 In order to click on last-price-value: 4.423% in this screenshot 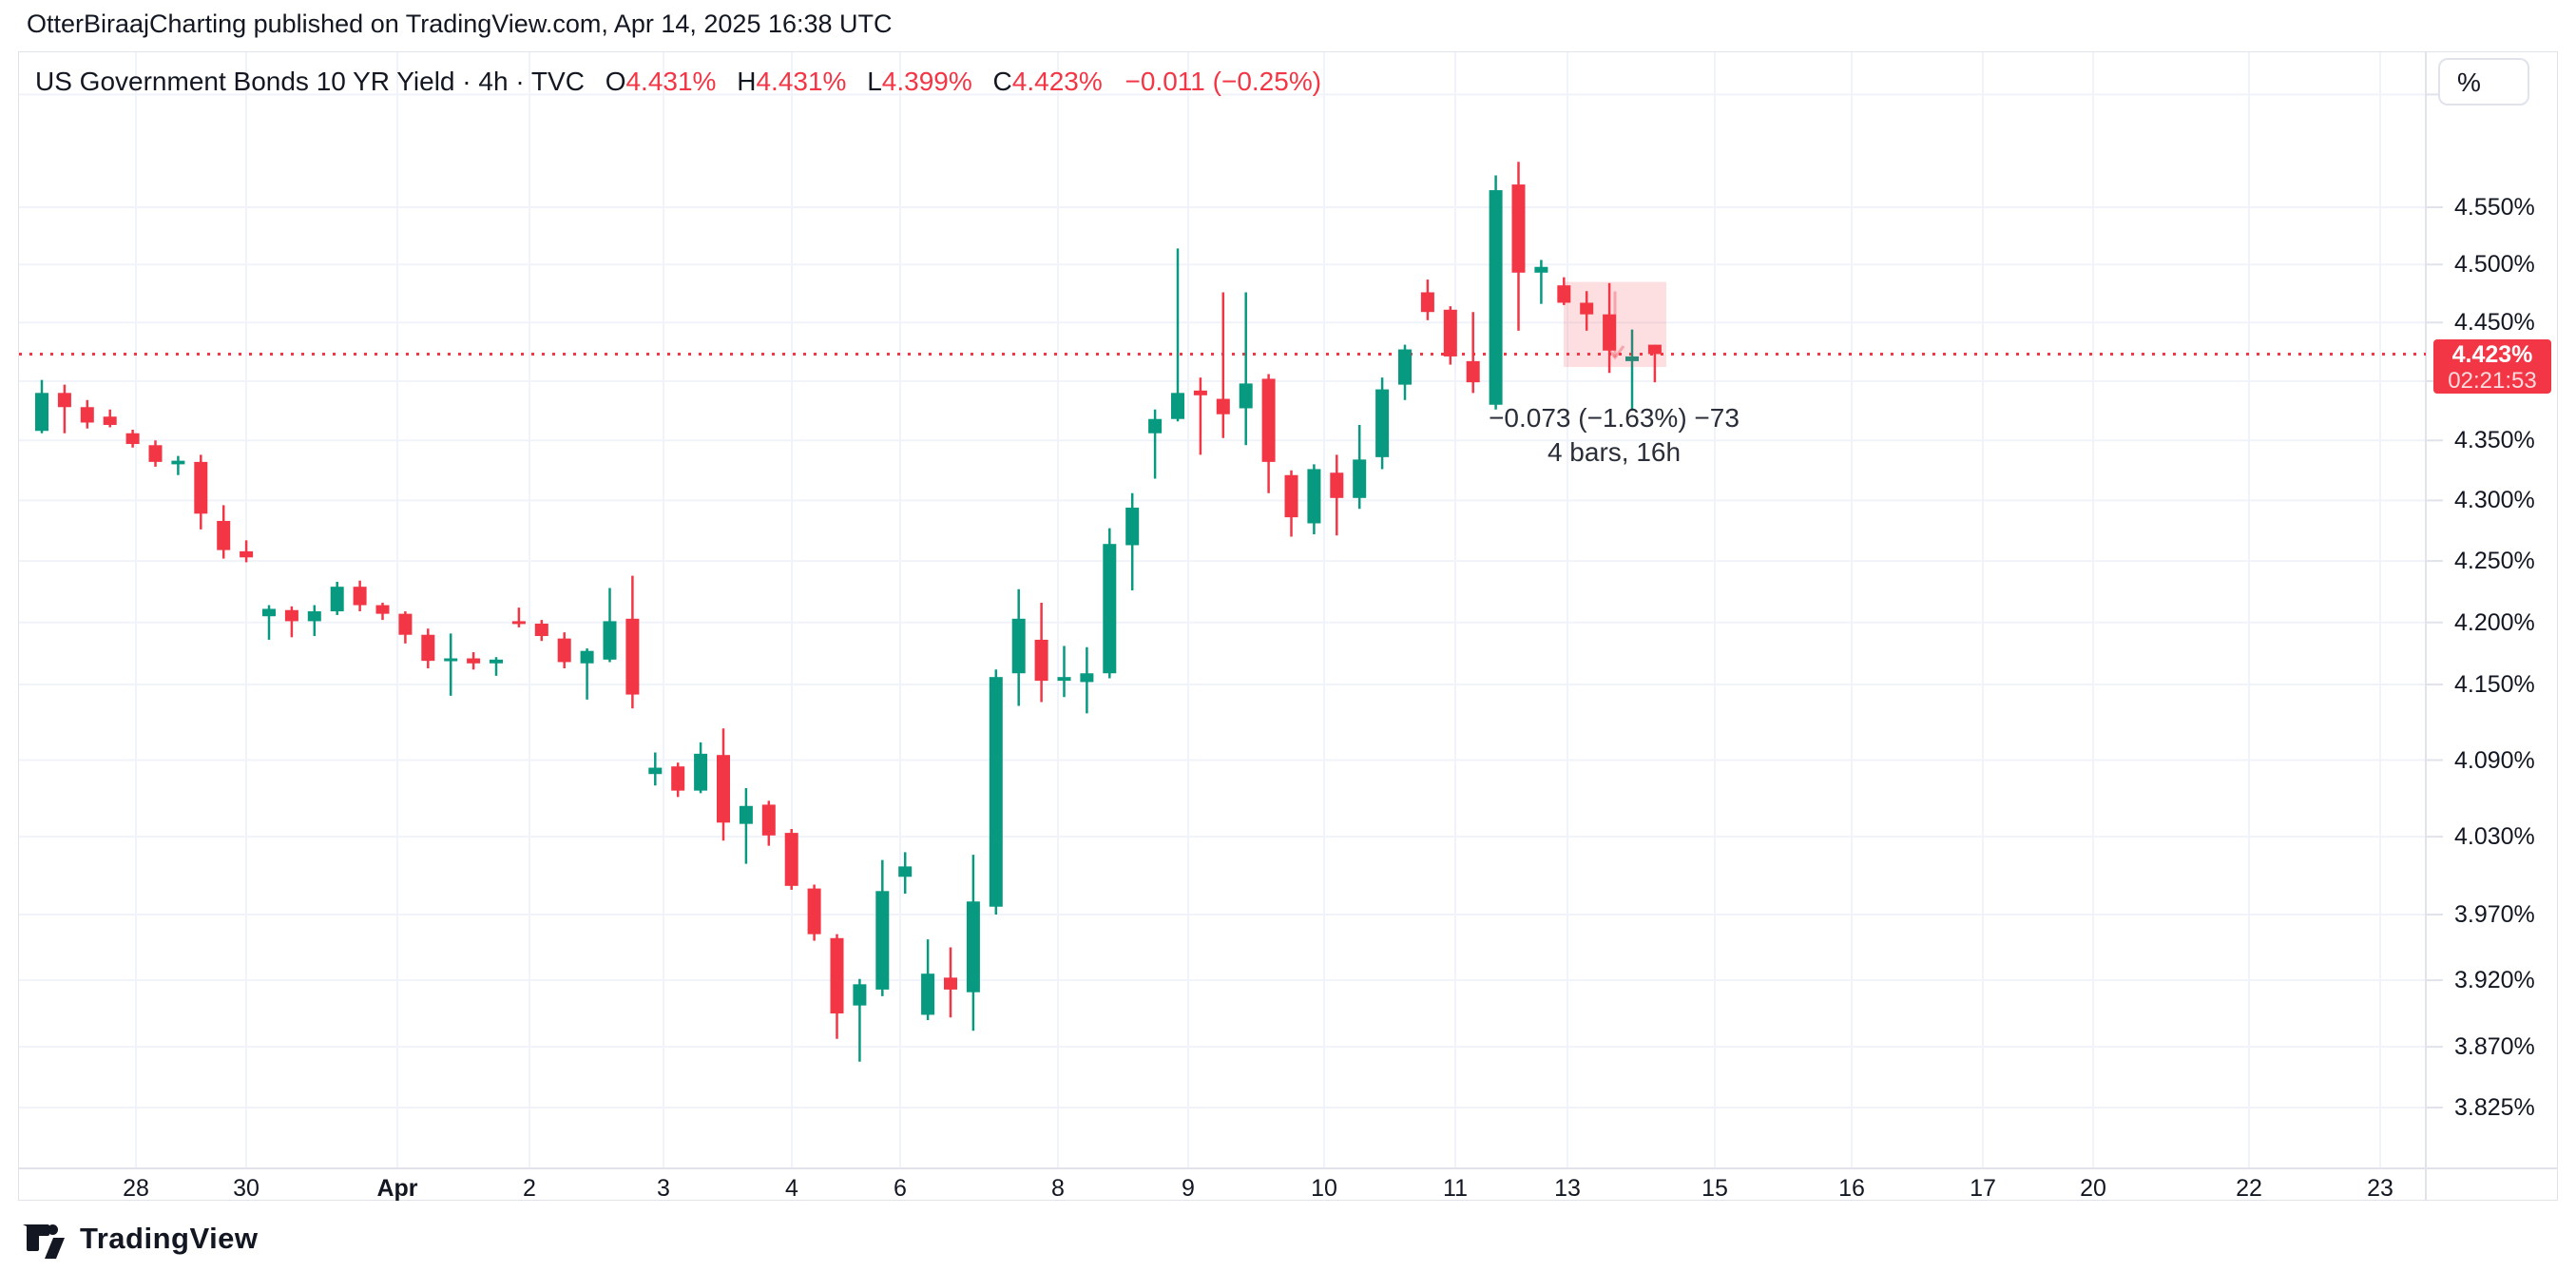, I will do `click(2492, 354)`.